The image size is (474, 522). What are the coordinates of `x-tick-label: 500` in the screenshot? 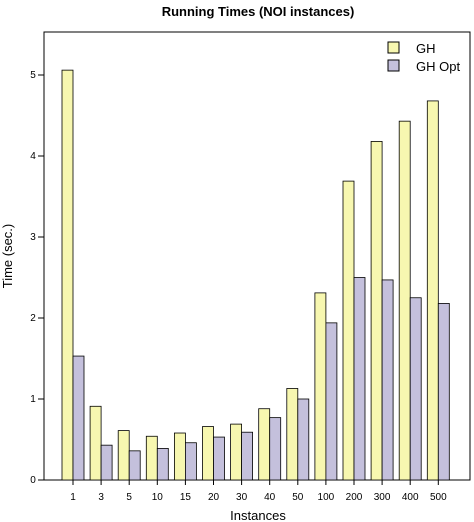 It's located at (438, 497).